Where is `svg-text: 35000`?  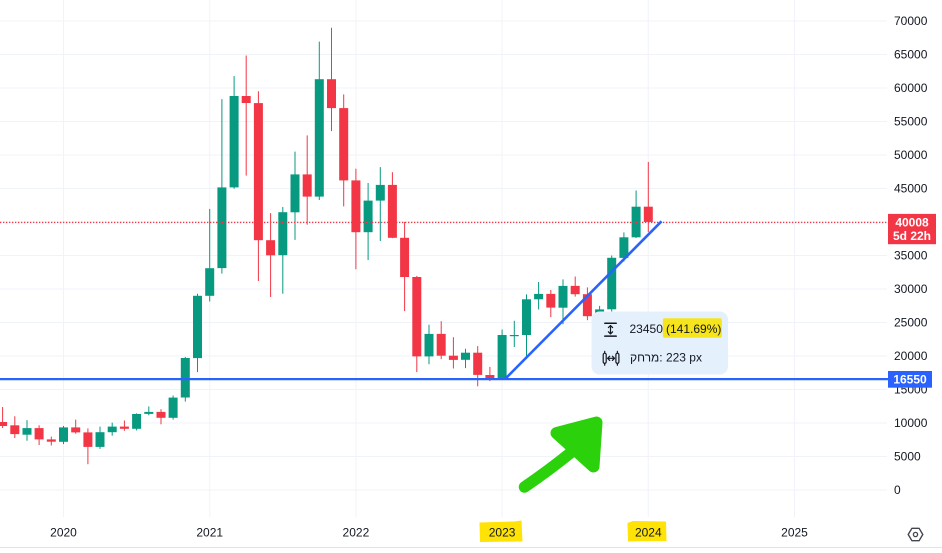
svg-text: 35000 is located at coordinates (911, 256).